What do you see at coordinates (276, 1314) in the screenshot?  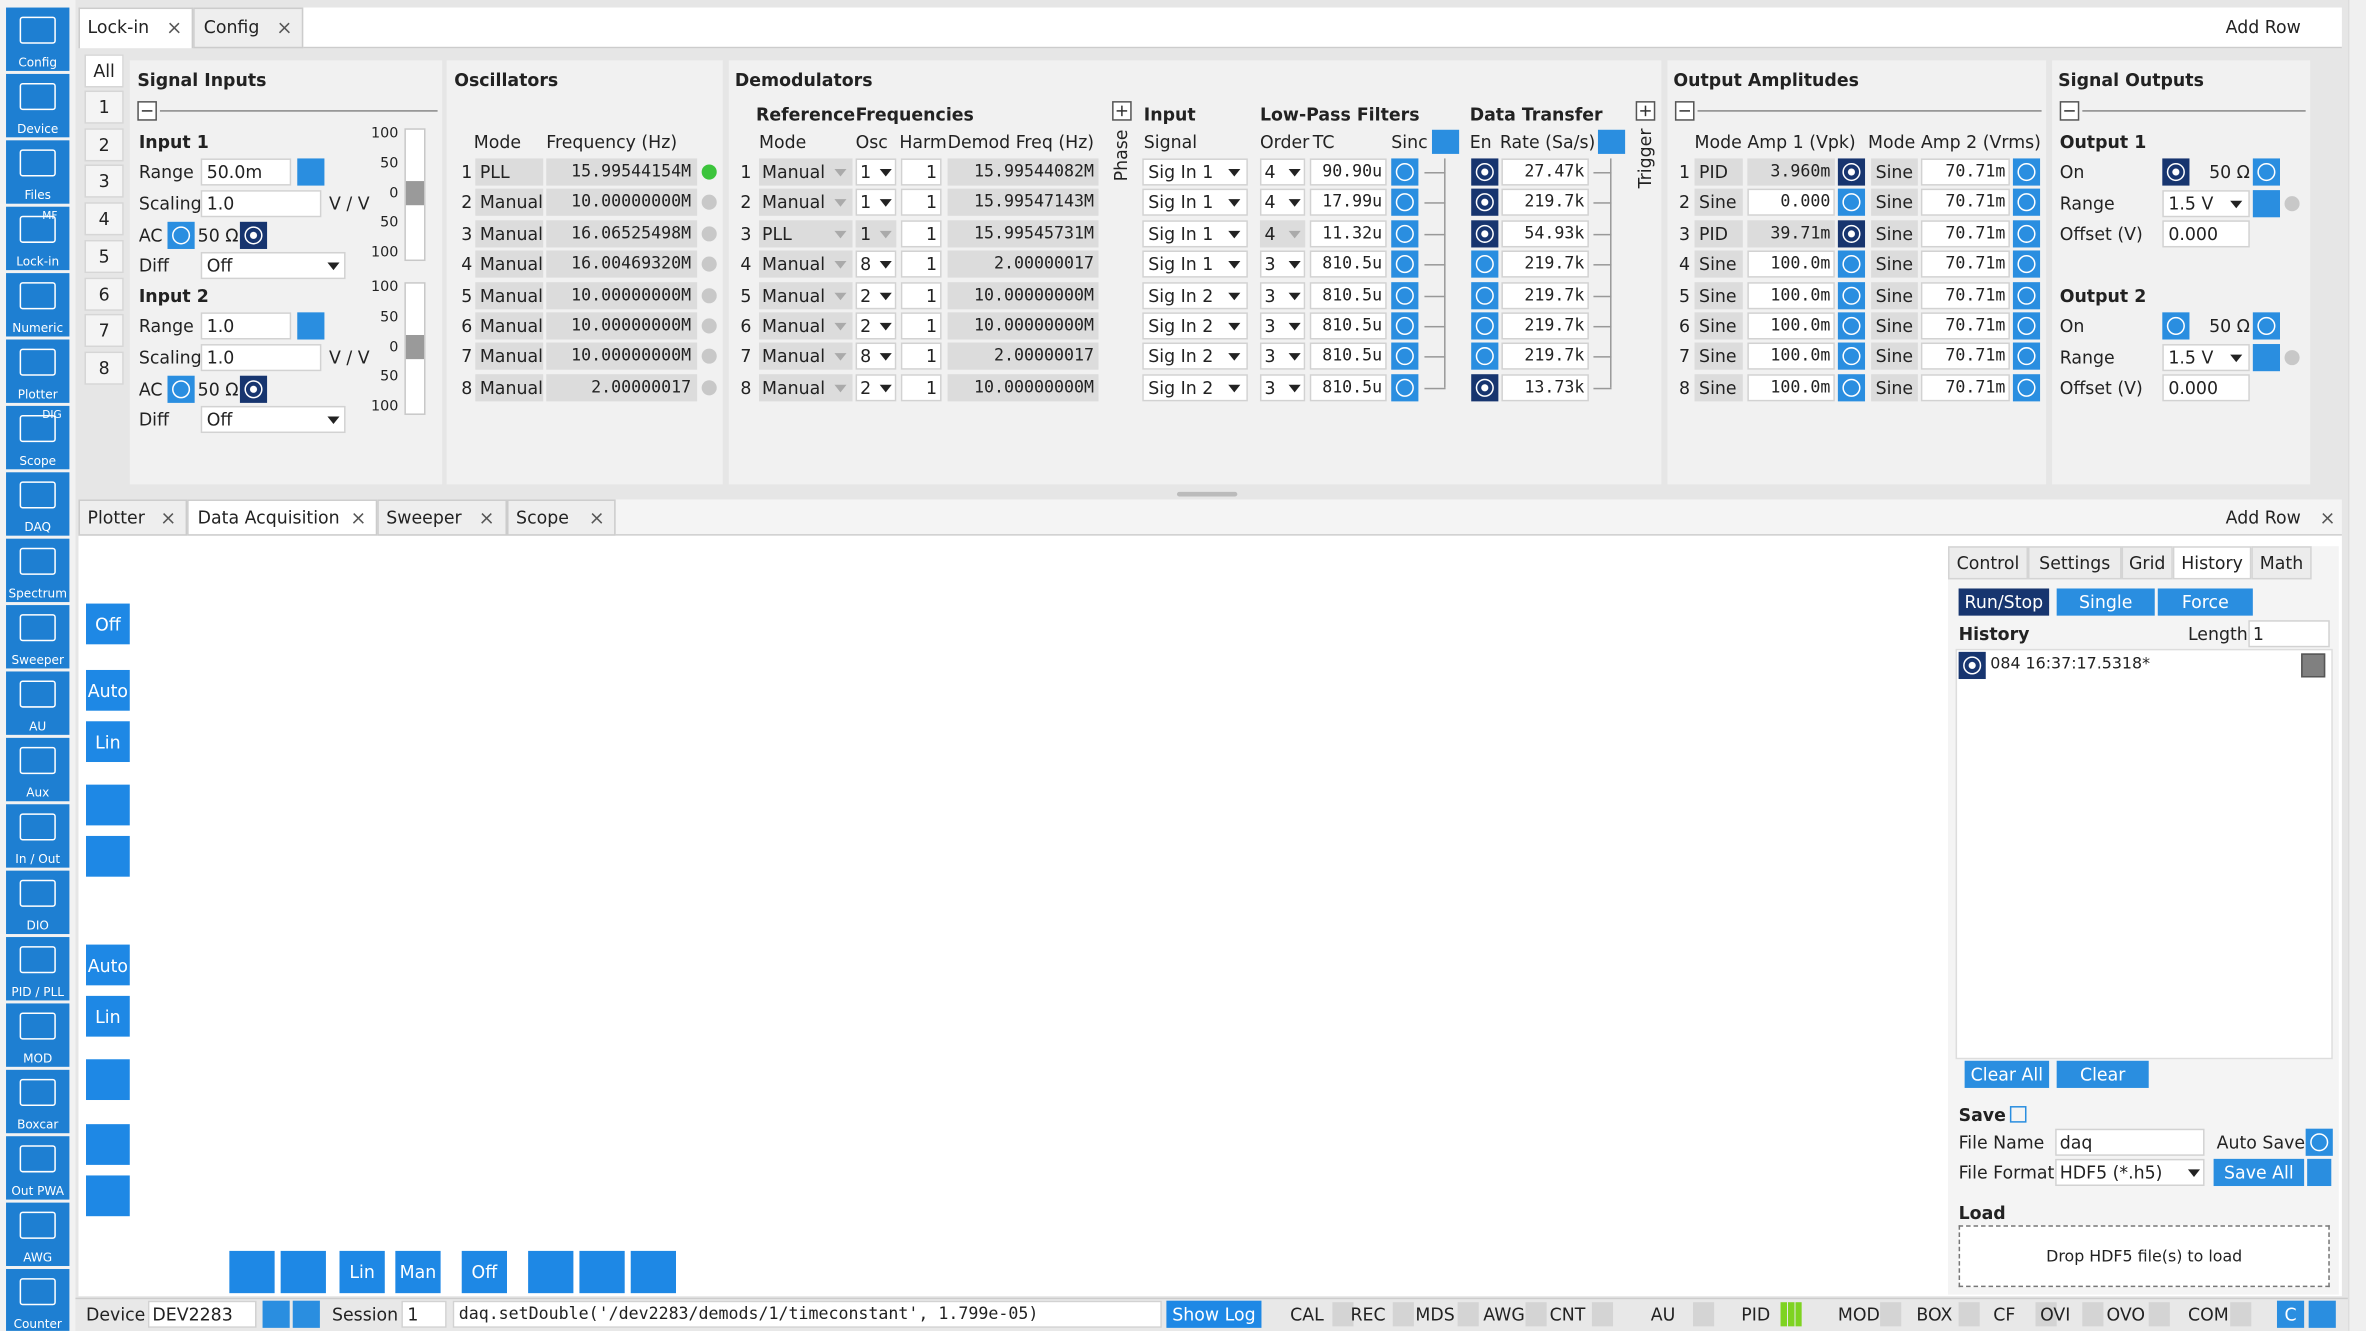 I see `status-icon` at bounding box center [276, 1314].